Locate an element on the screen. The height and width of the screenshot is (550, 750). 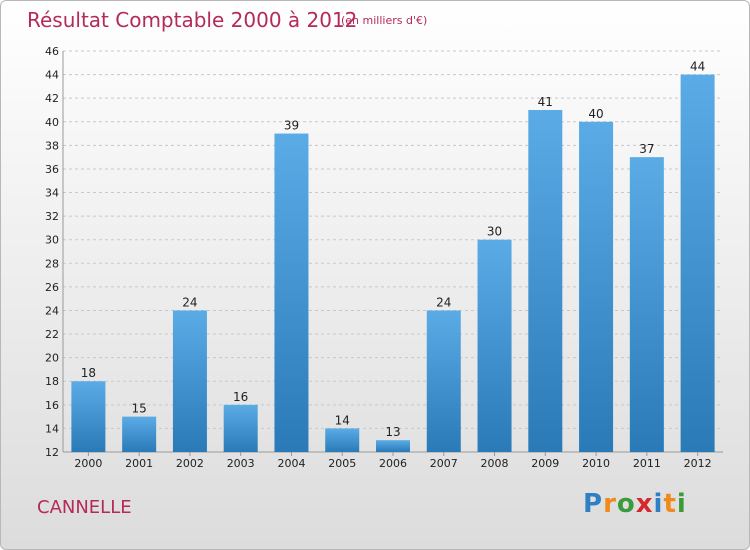
x-tick-label: 2004 is located at coordinates (291, 463).